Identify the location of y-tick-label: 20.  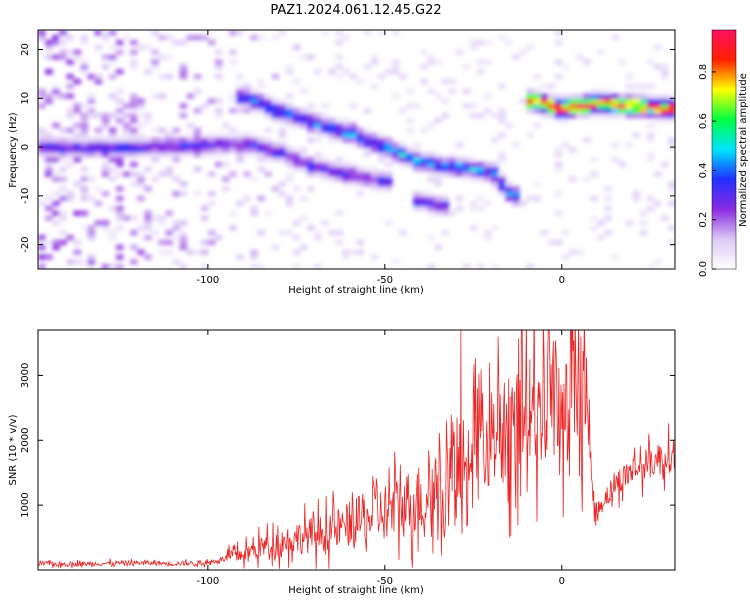
(25, 49).